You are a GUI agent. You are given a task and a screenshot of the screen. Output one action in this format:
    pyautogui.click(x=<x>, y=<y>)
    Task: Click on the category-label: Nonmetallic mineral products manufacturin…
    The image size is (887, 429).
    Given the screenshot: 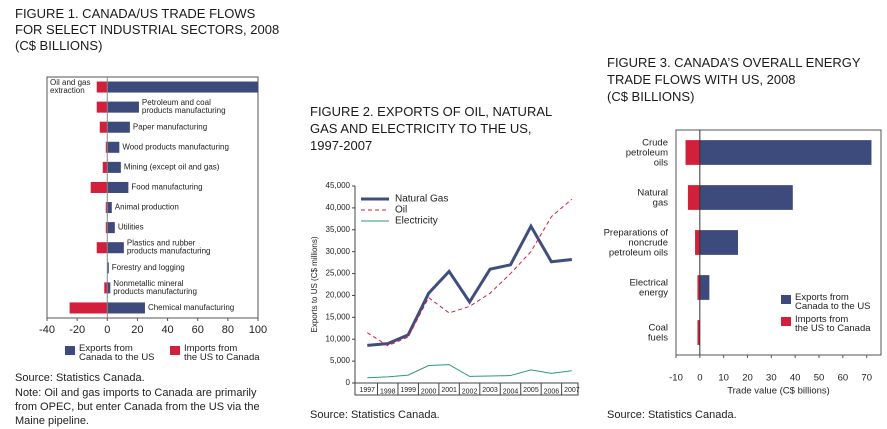 What is the action you would take?
    pyautogui.click(x=155, y=287)
    